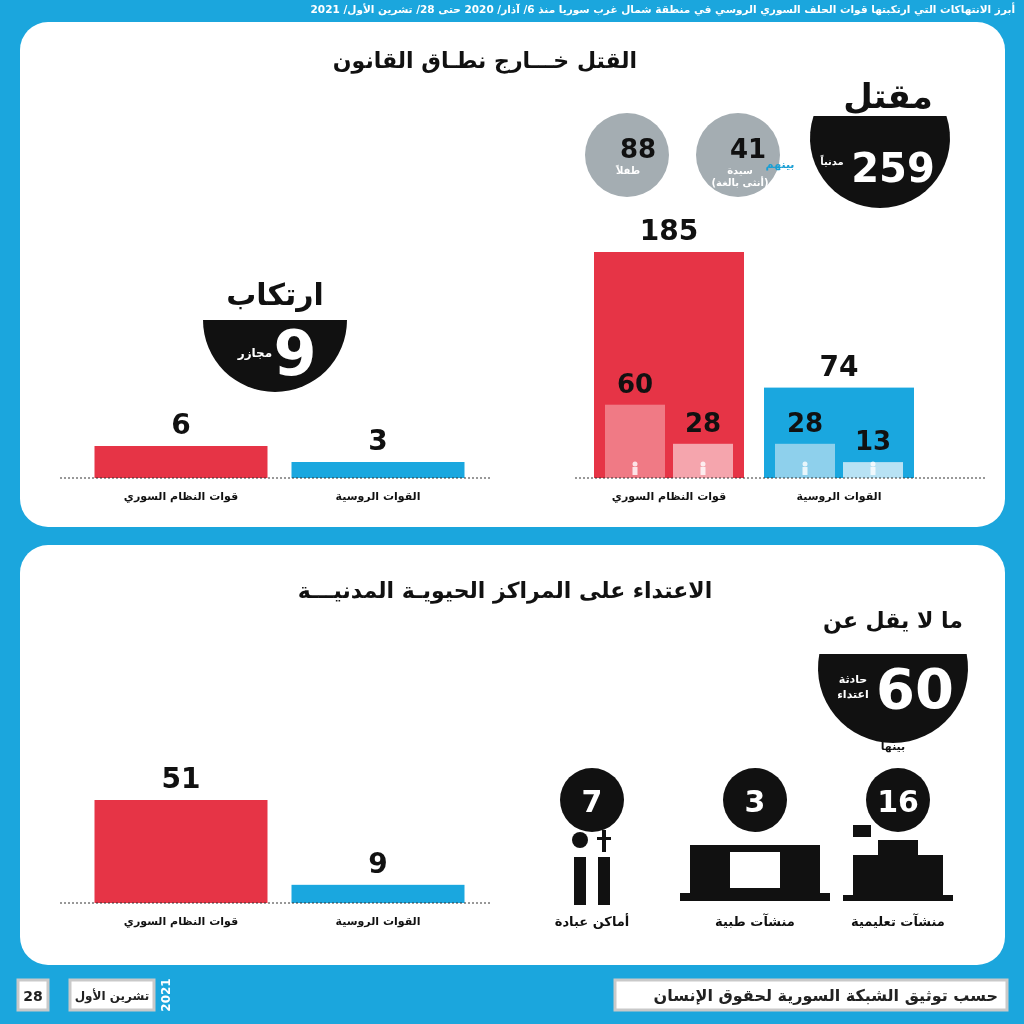  I want to click on text: مجازر, so click(254, 353).